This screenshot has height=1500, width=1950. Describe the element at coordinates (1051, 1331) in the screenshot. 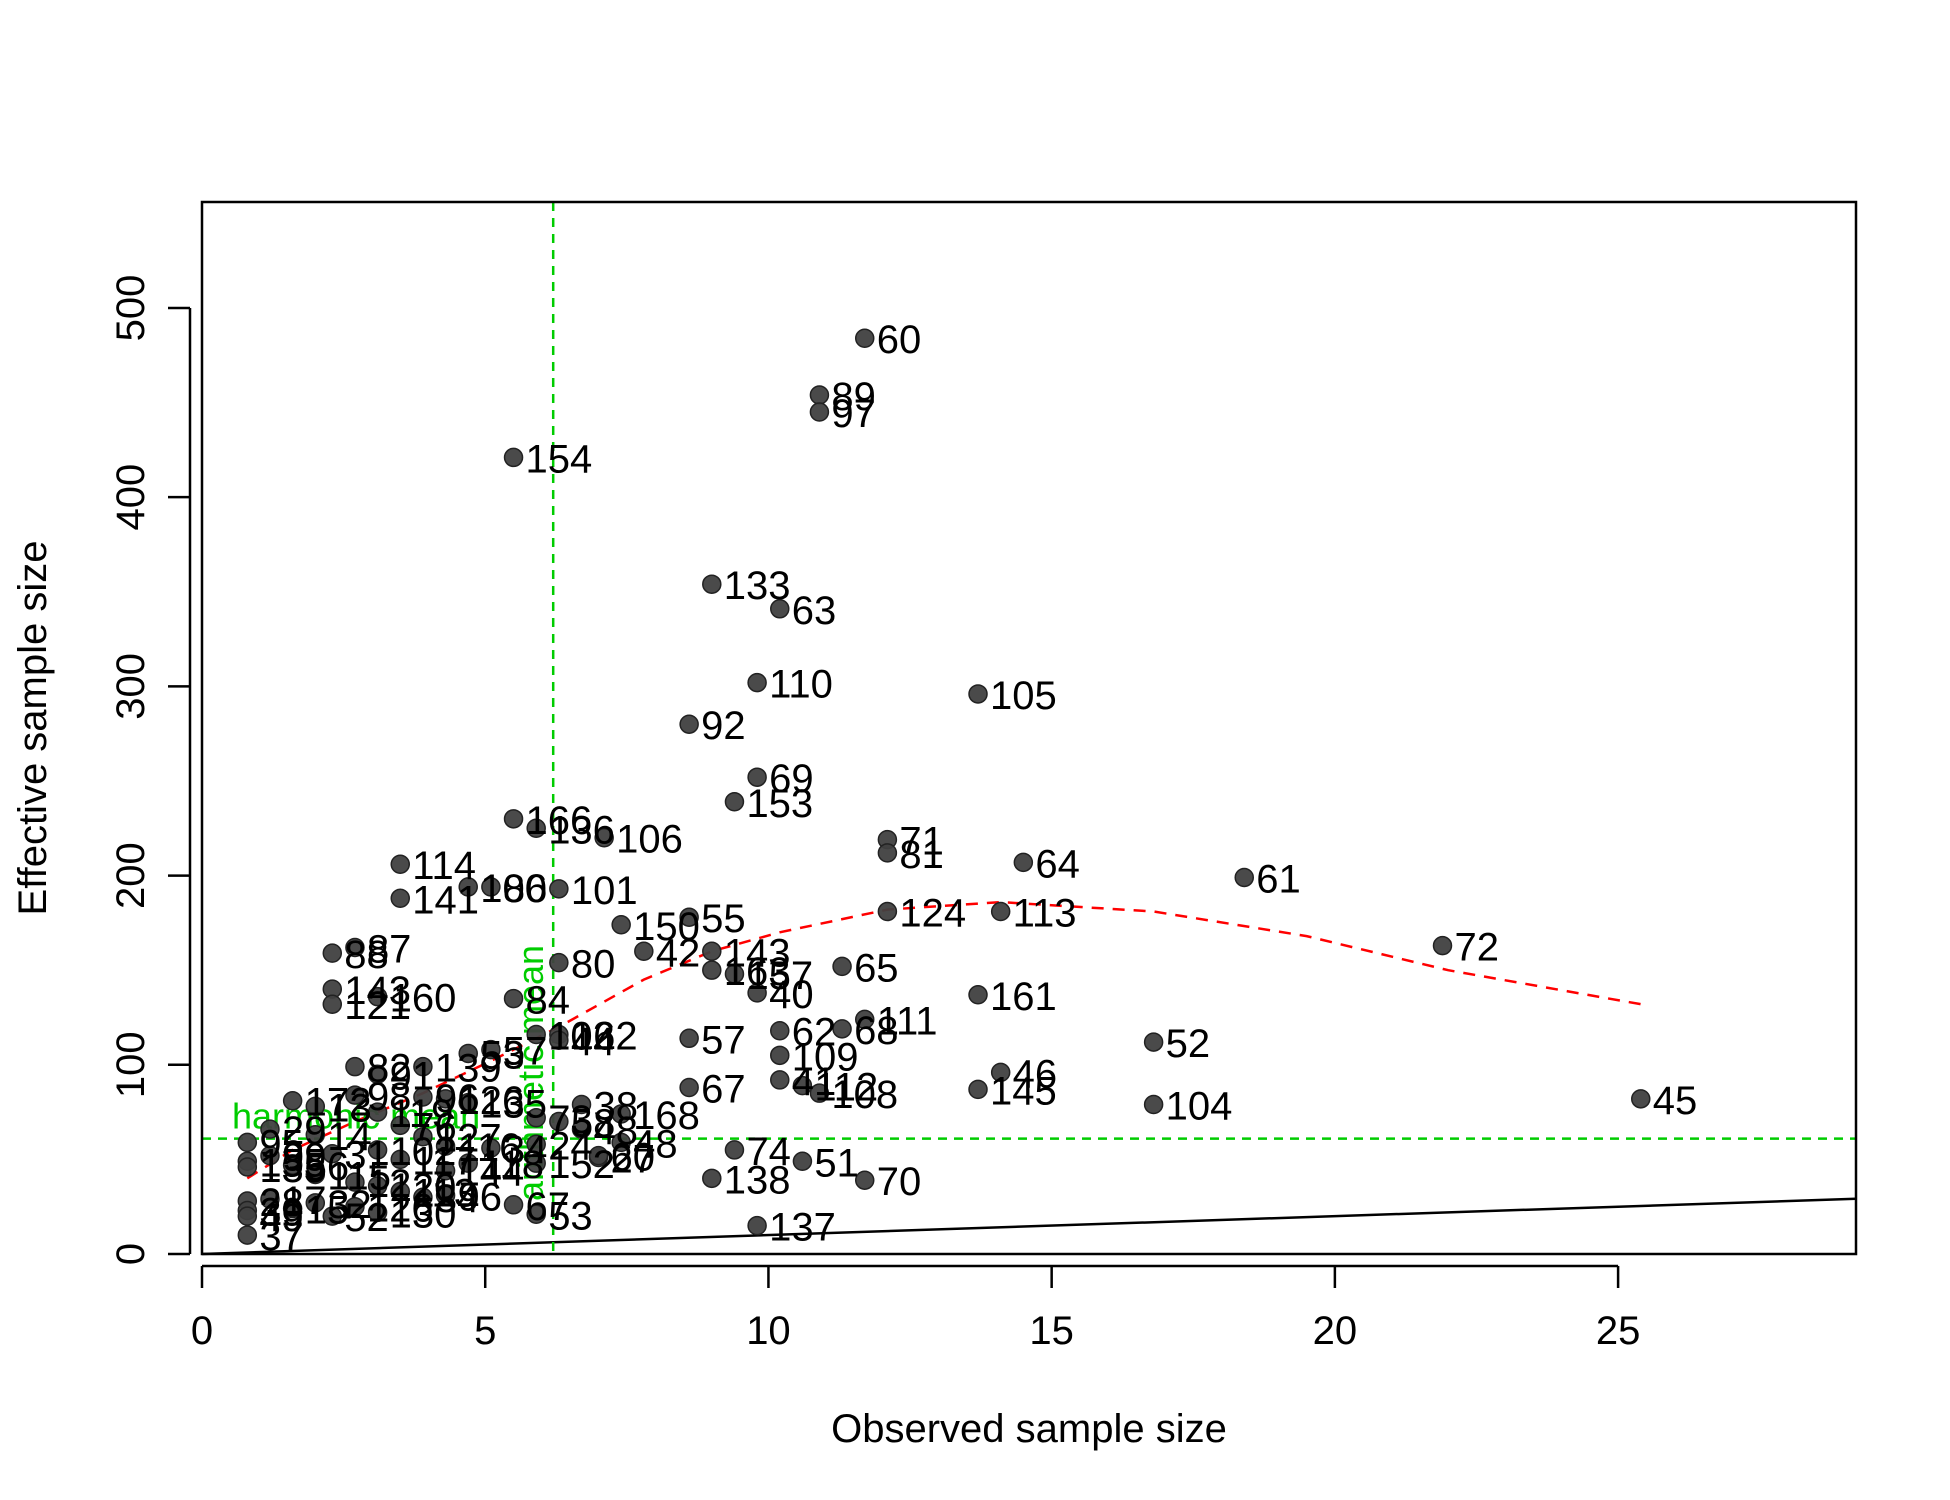

I see `x-tick-label: 15` at that location.